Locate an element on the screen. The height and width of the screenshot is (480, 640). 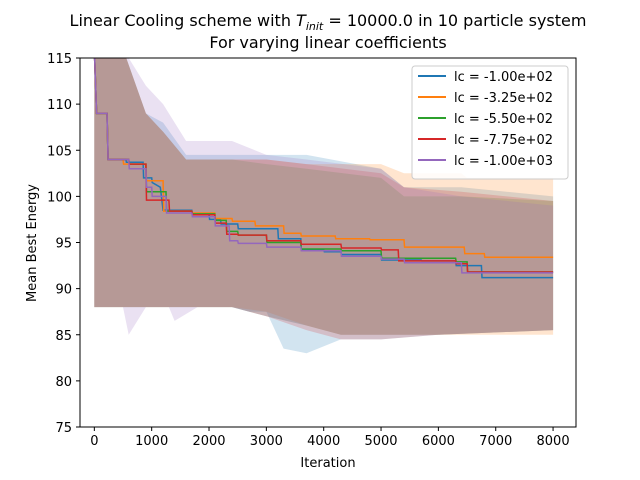
y-axis-label: Mean Best Energy is located at coordinates (32, 243).